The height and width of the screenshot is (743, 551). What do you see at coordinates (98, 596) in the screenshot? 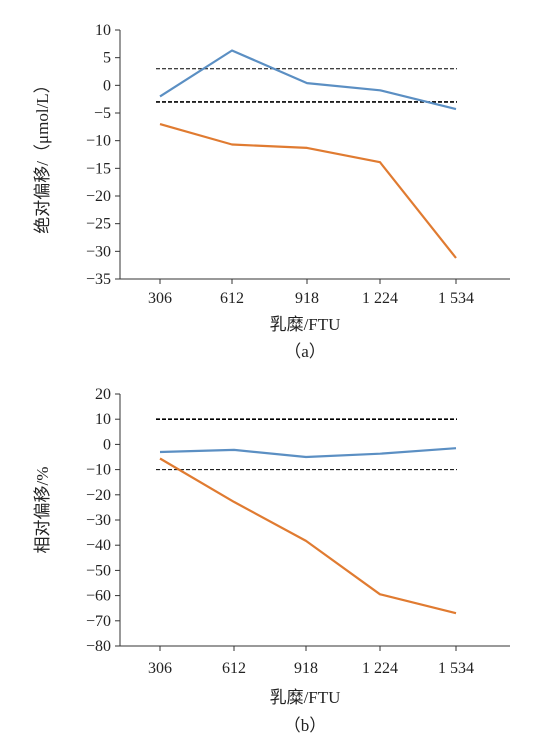
I see `y-tick-label: −60` at bounding box center [98, 596].